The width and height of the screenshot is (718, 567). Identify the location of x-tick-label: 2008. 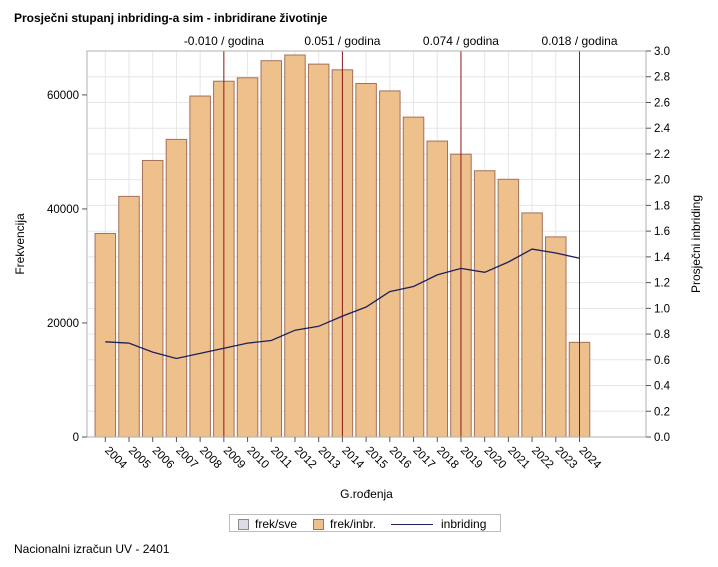
(210, 458).